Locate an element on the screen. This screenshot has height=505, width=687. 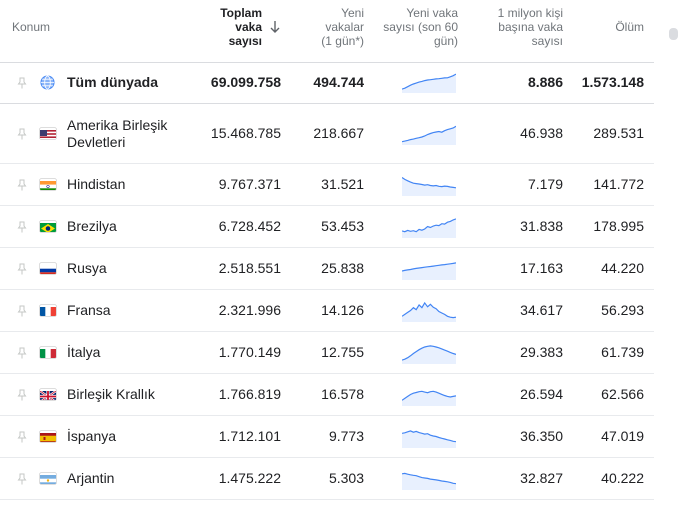
header-total-cases: Toplam vaka sayısı is located at coordinates (241, 27).